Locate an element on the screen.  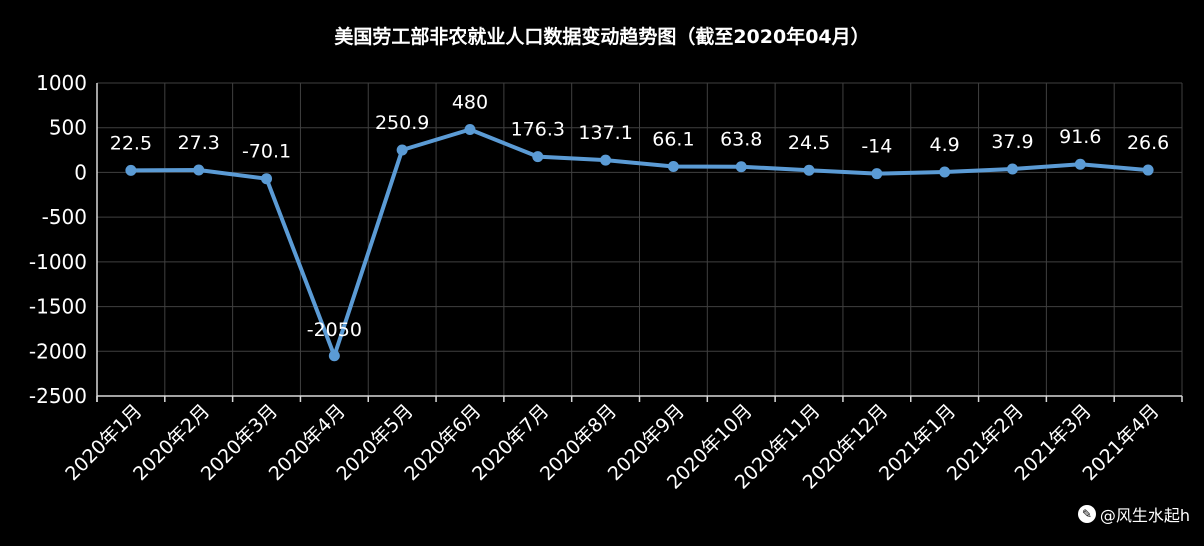
data-label: 137.1 is located at coordinates (605, 133).